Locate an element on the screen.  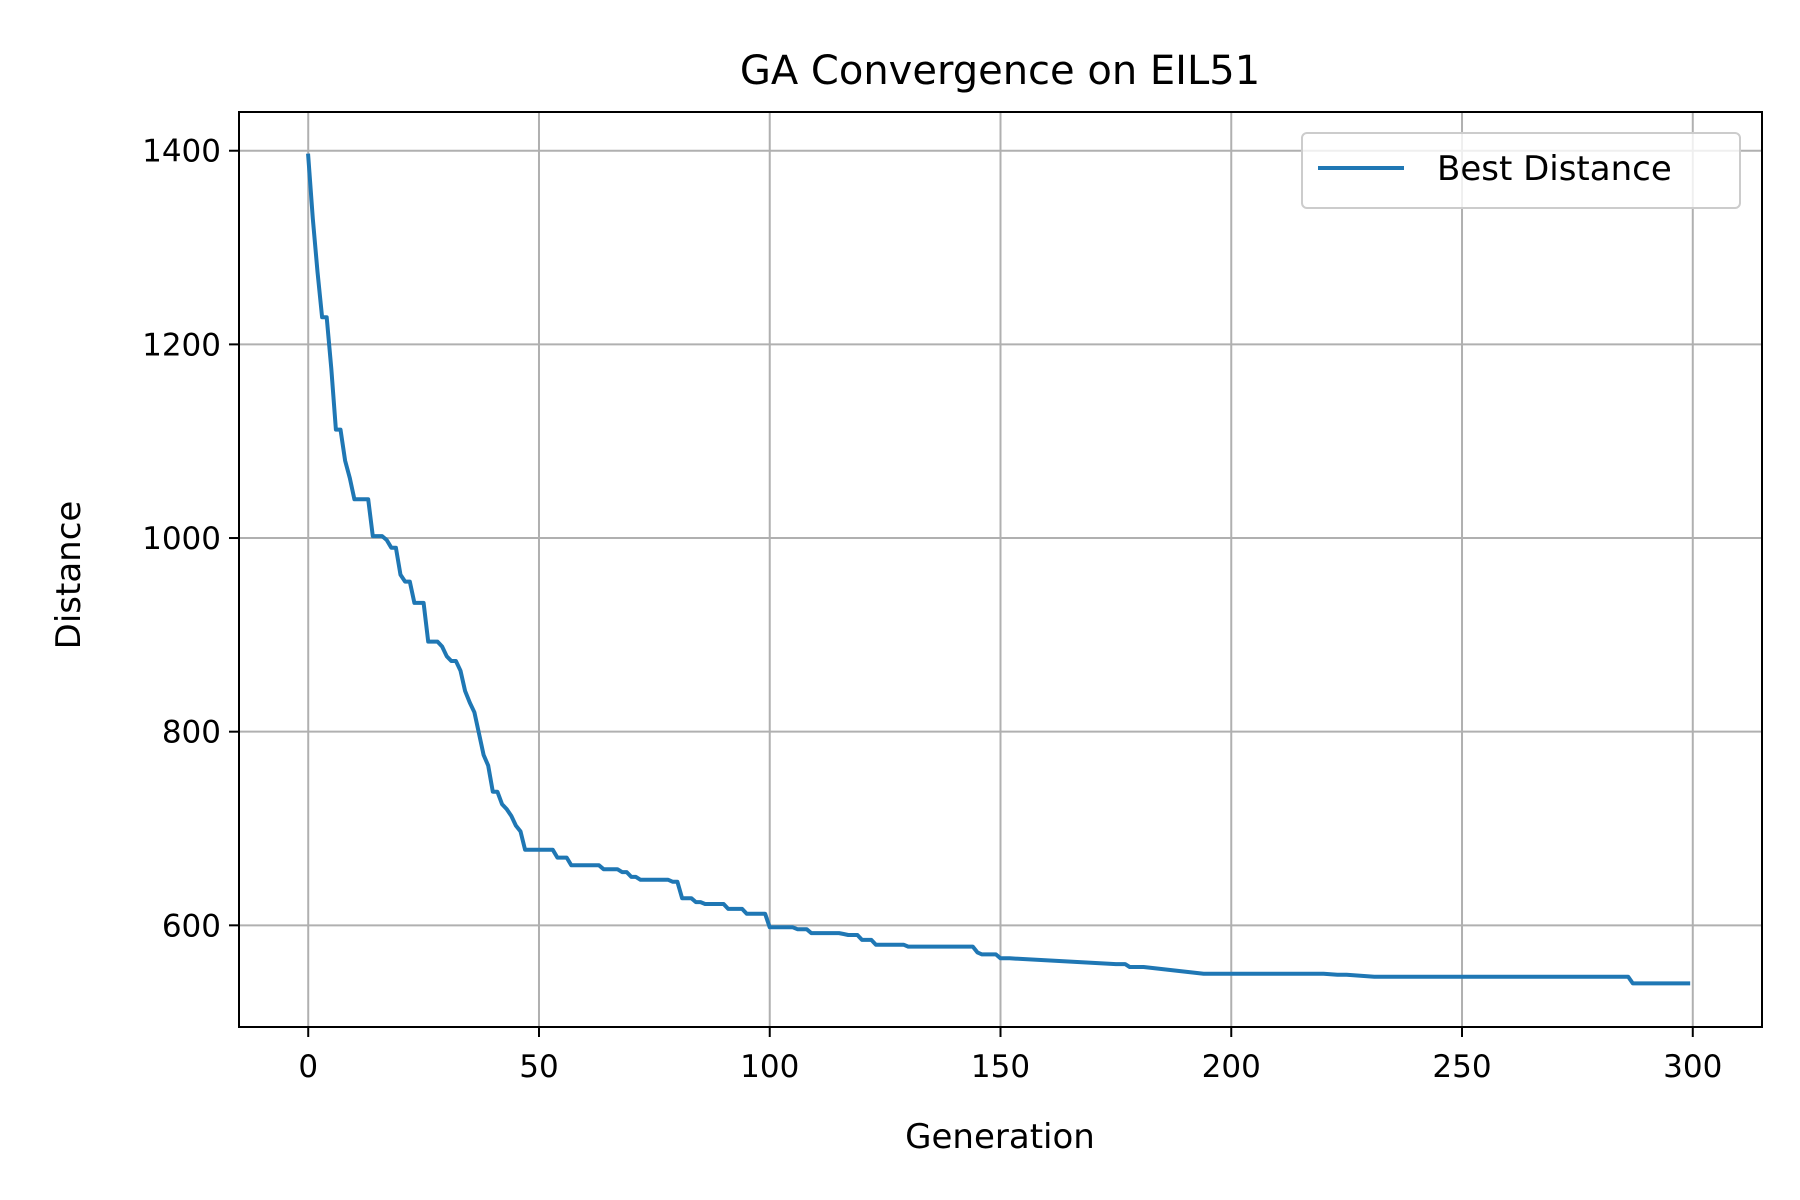
legend-box is located at coordinates (1521, 170).